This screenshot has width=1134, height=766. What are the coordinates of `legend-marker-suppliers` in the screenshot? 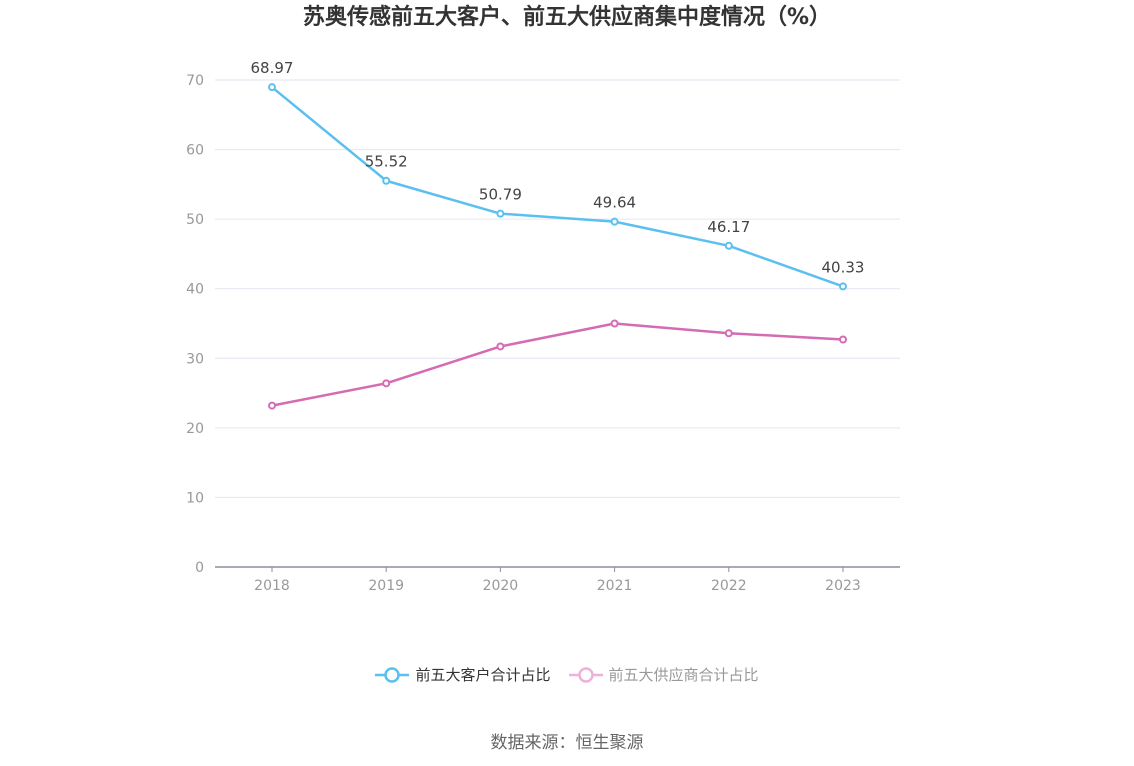 It's located at (585, 674).